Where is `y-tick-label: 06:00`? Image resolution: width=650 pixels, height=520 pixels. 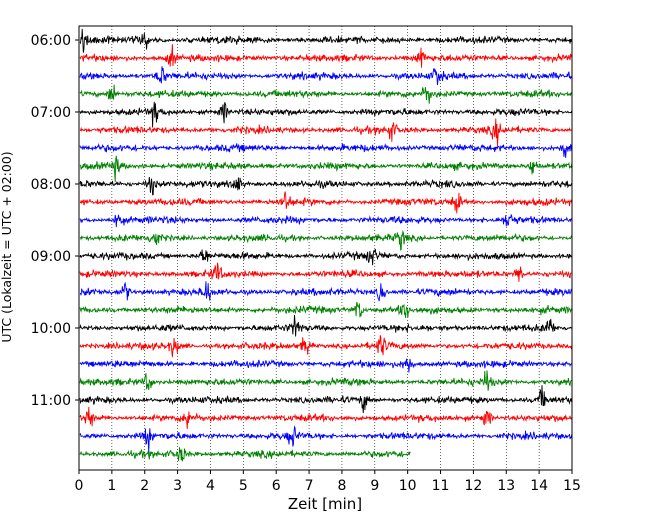 y-tick-label: 06:00 is located at coordinates (51, 41).